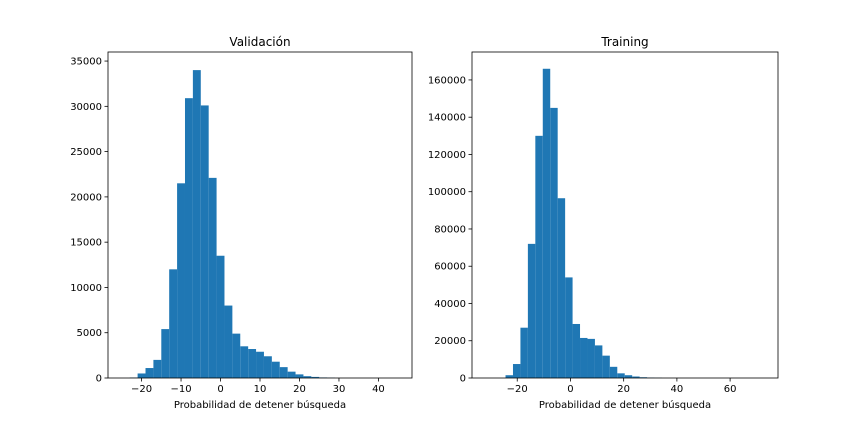 Image resolution: width=864 pixels, height=436 pixels. I want to click on y-tick-label: 15000, so click(86, 243).